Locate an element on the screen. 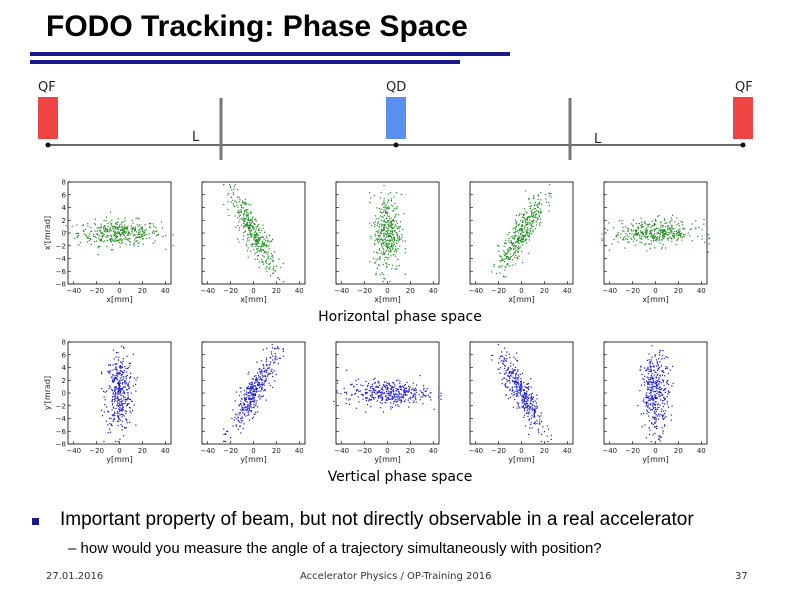  horizontal-plot-5: −40 −20 0 20 40x[mm] is located at coordinates (655, 242).